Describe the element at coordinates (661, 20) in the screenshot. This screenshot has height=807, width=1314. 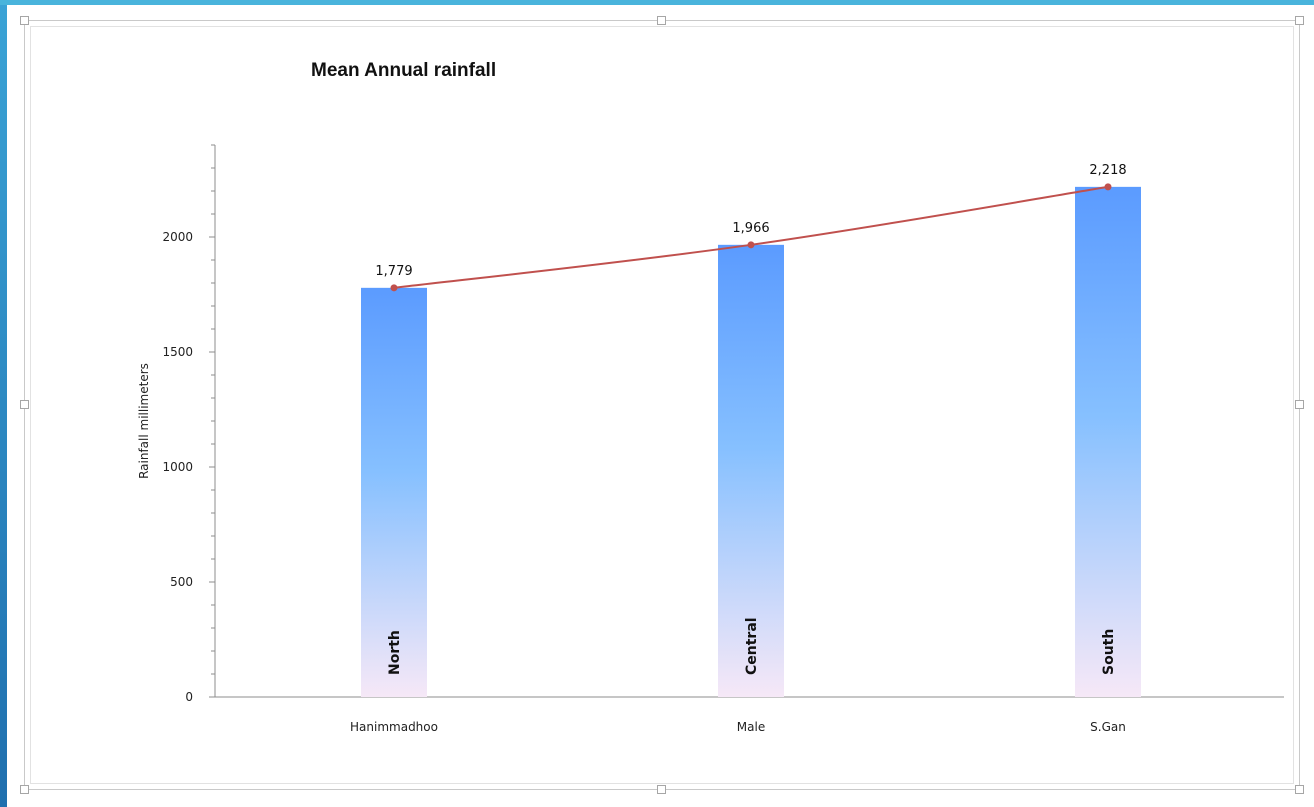
I see `resize-handle-top` at that location.